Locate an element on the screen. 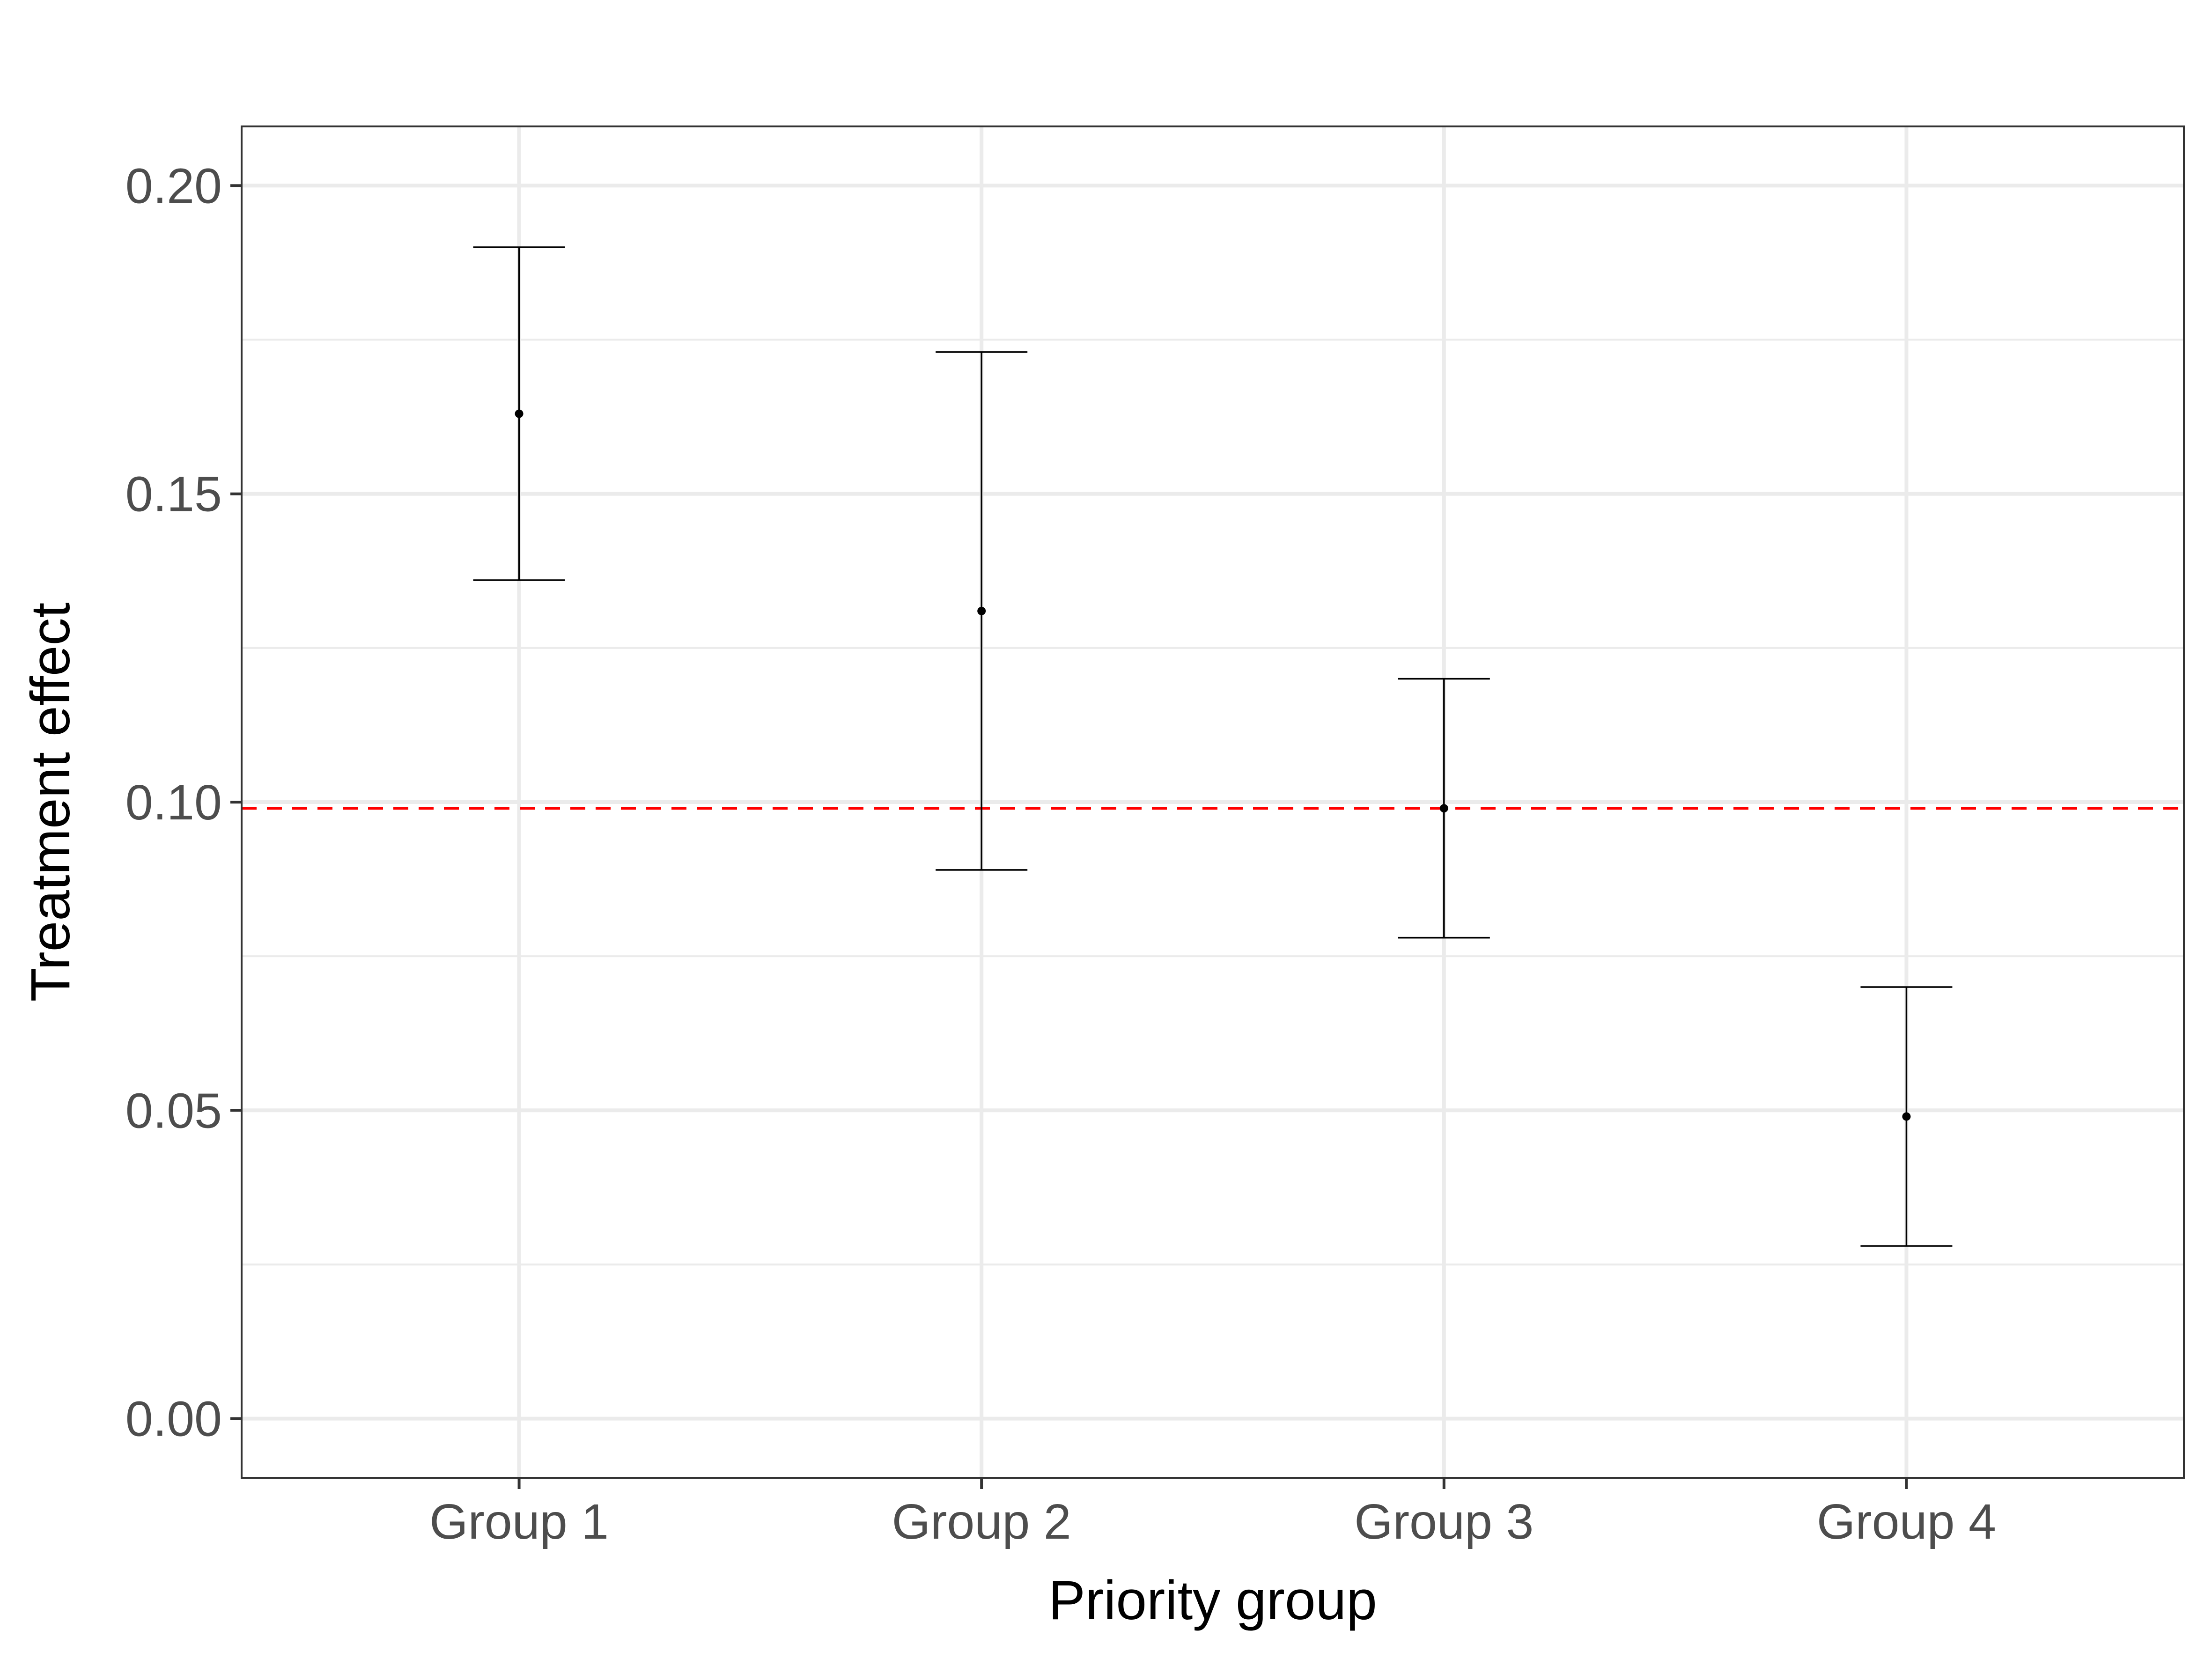  x-tick-label: Group 3 is located at coordinates (1444, 1521).